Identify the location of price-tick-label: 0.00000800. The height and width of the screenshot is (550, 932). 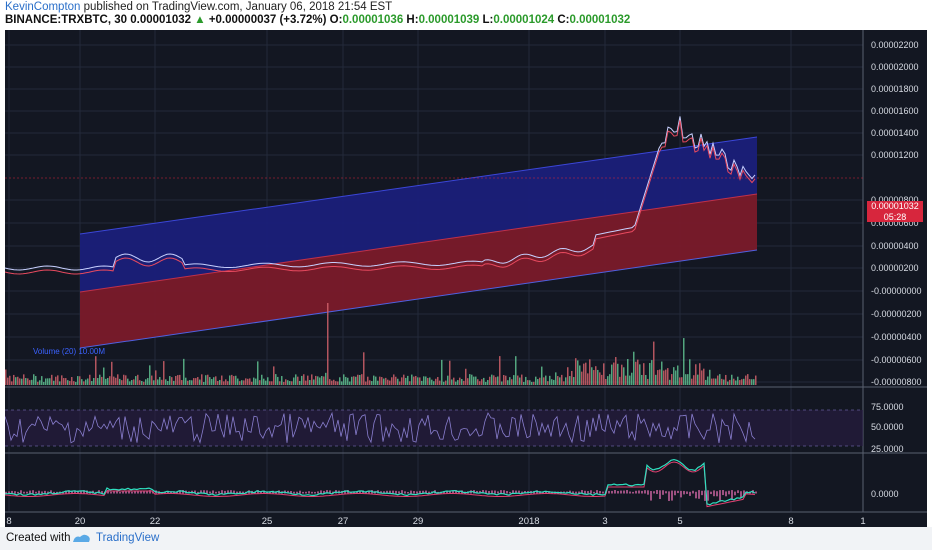
(895, 200).